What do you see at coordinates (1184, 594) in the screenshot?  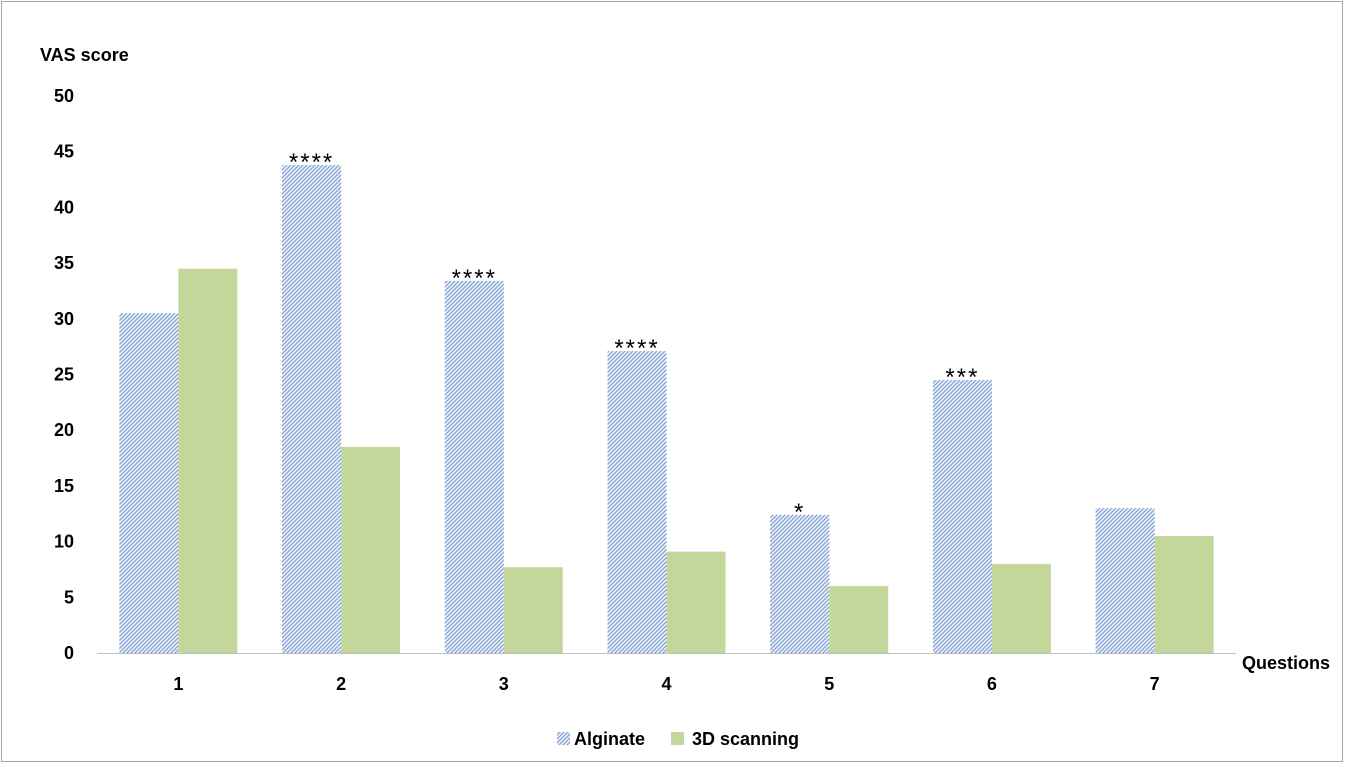 I see `bar-3d-scanning-q7` at bounding box center [1184, 594].